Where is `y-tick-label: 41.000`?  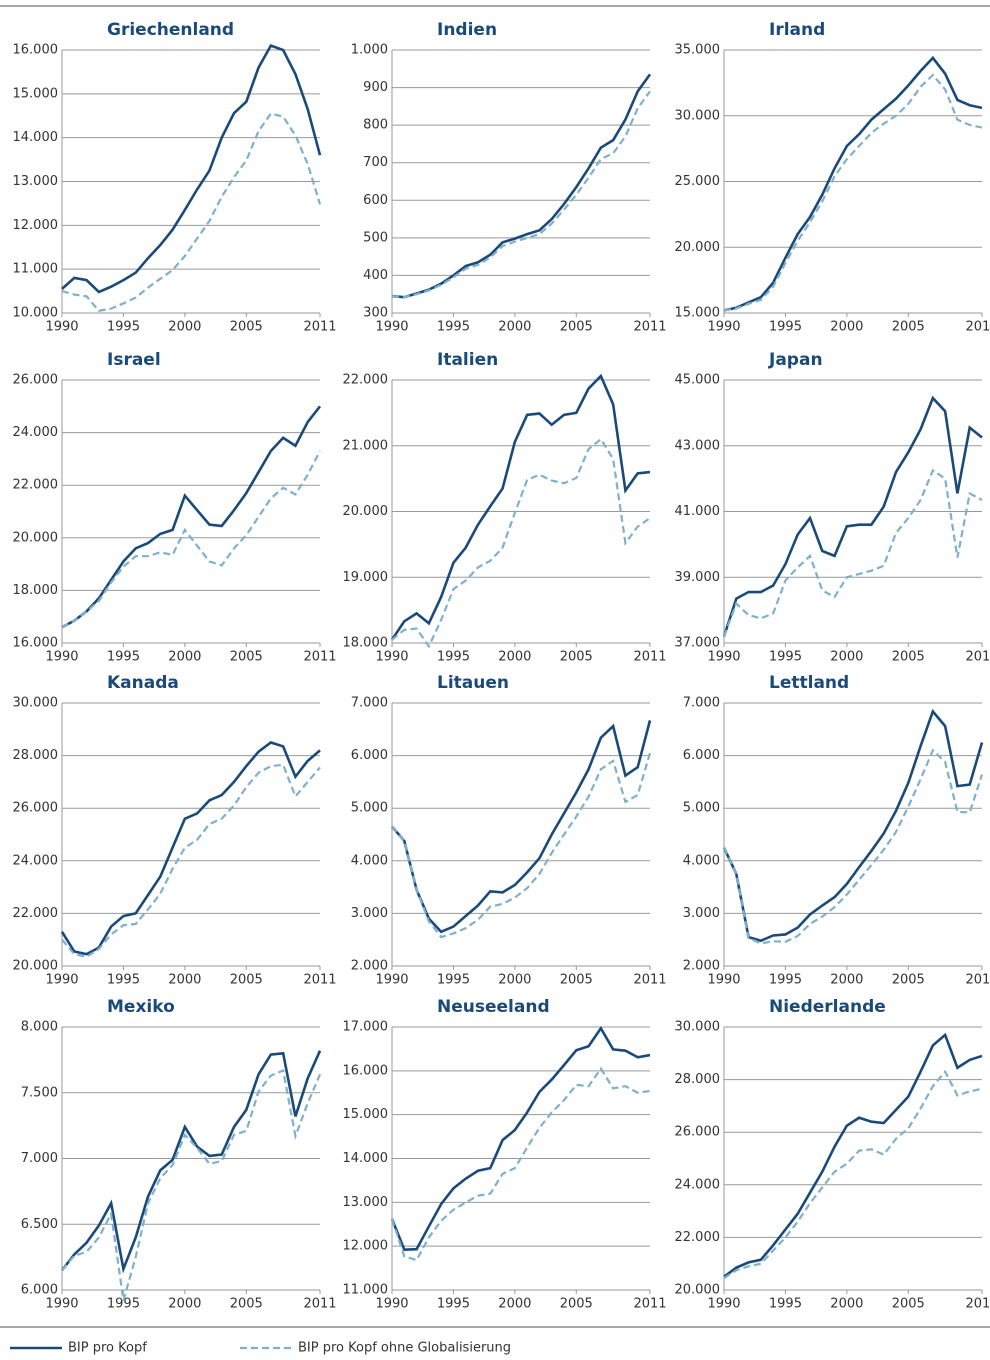 y-tick-label: 41.000 is located at coordinates (698, 511).